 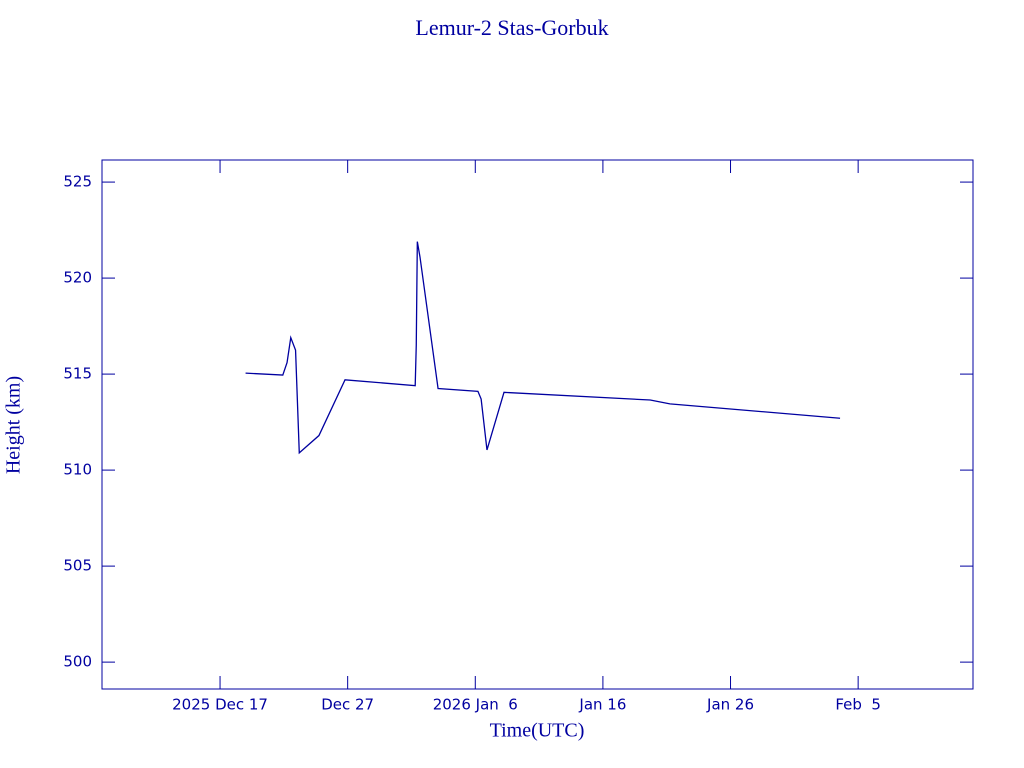 I want to click on x-tick-label: Jan 16, so click(x=602, y=705).